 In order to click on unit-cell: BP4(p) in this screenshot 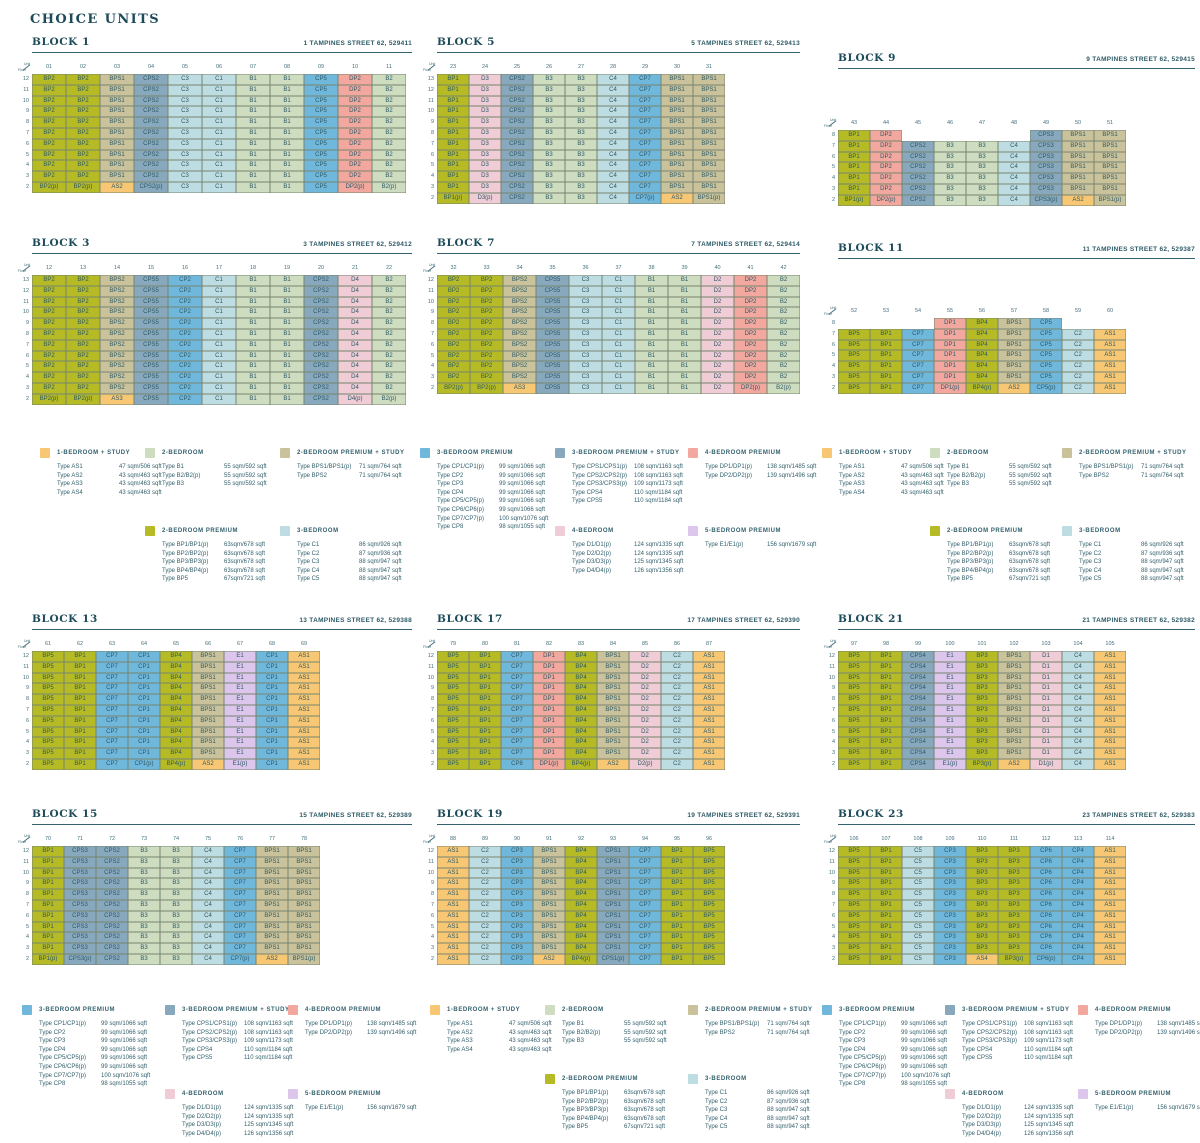, I will do `click(176, 764)`.